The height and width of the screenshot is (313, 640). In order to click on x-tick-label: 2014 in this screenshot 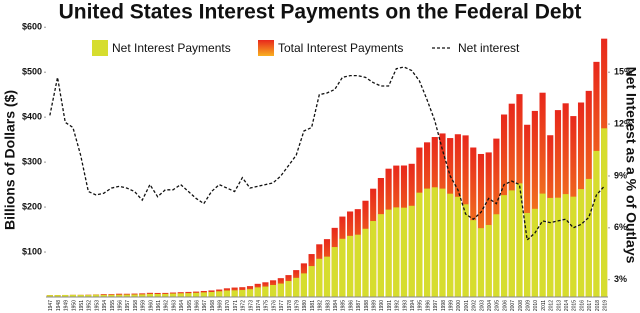, I will do `click(567, 305)`.